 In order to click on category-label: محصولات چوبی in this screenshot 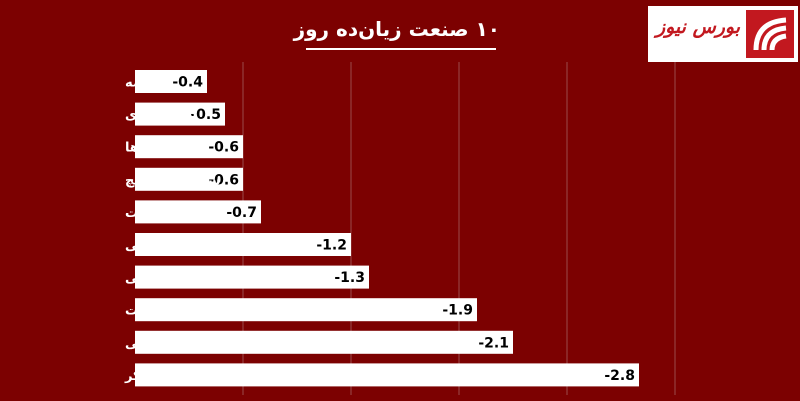, I will do `click(175, 343)`.